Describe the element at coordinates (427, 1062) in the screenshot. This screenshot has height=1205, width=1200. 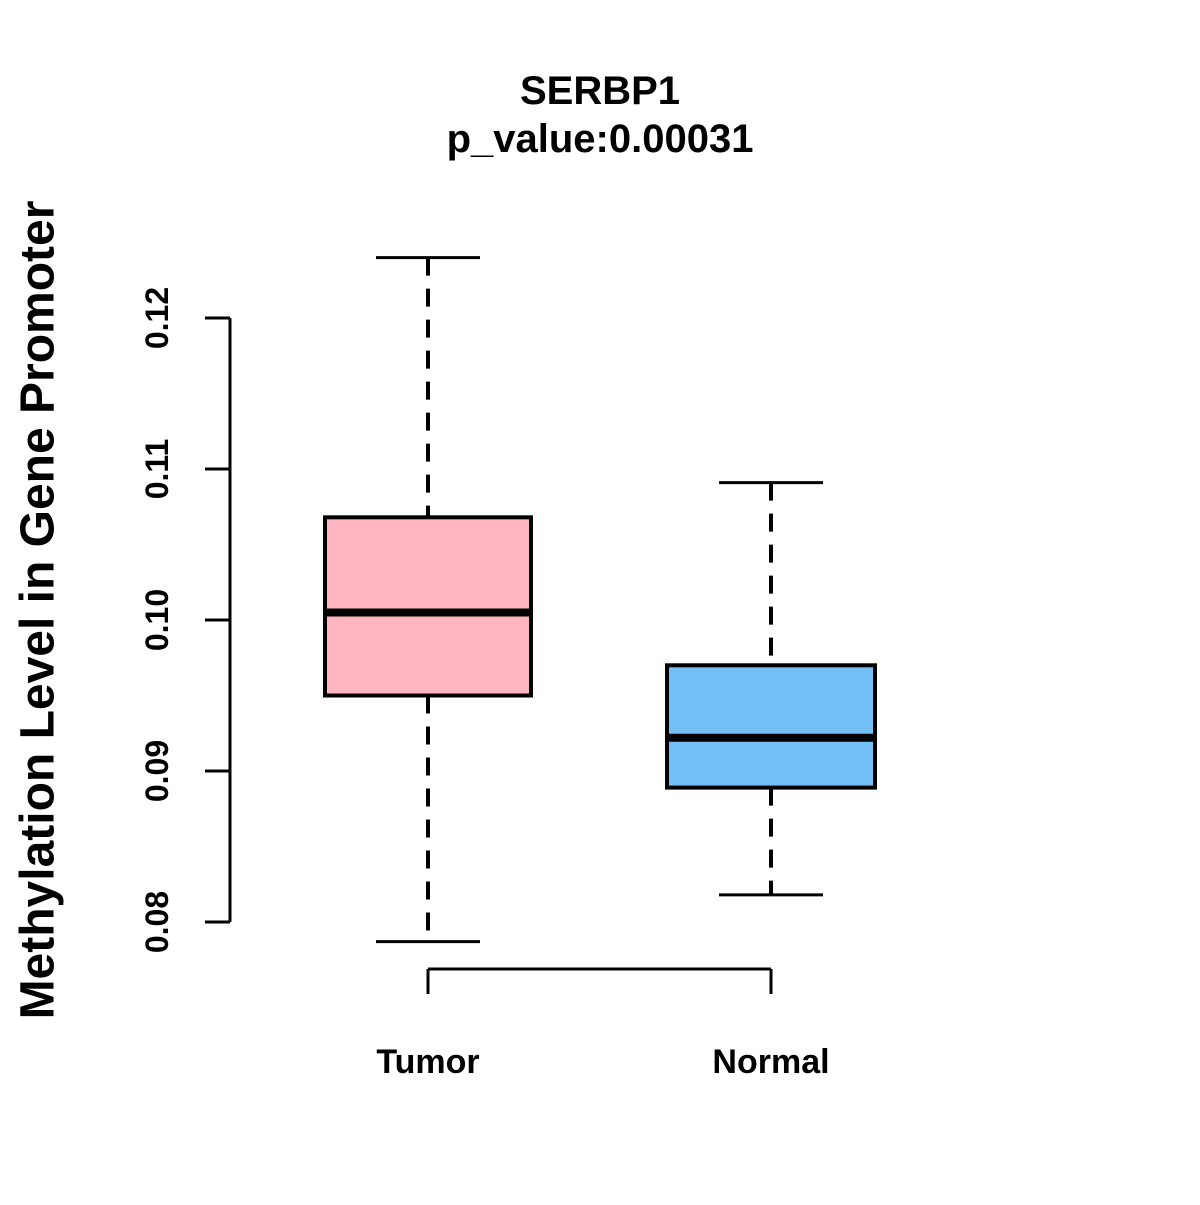
I see `x-axis-category-label-tumor: Tumor` at that location.